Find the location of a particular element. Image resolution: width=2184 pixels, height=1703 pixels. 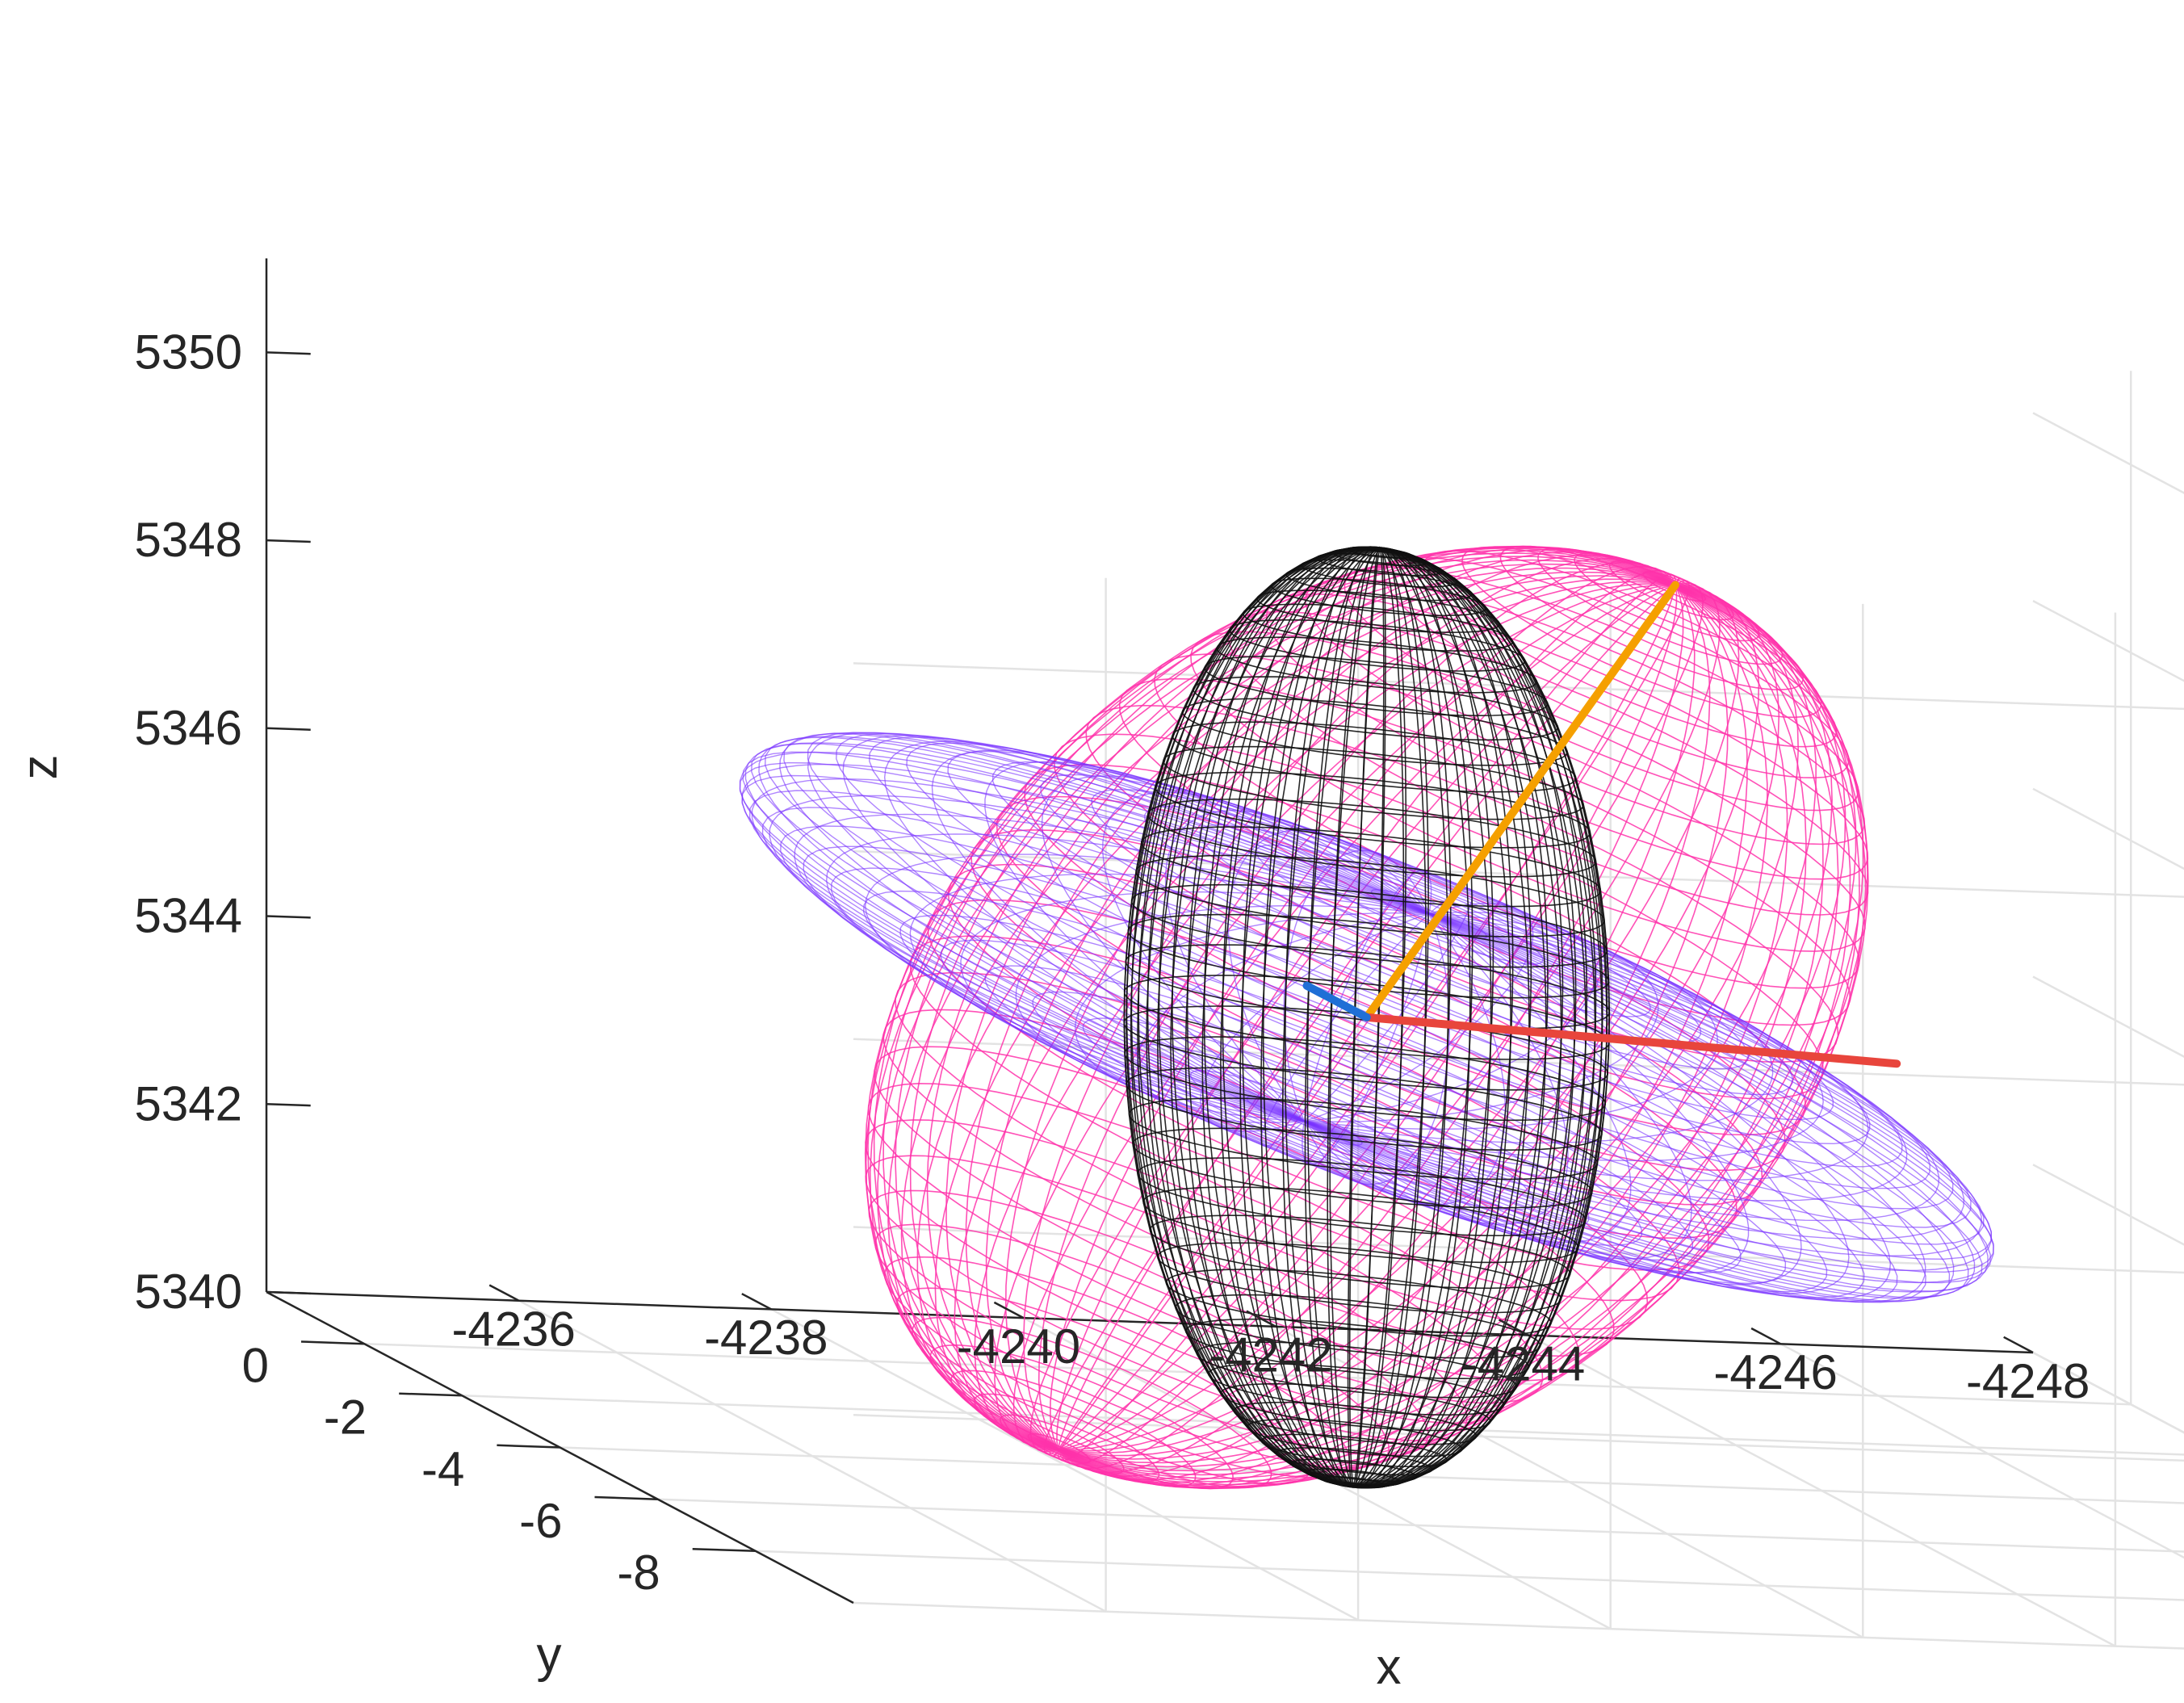

x-tick-label: -4240 is located at coordinates (1019, 1346).